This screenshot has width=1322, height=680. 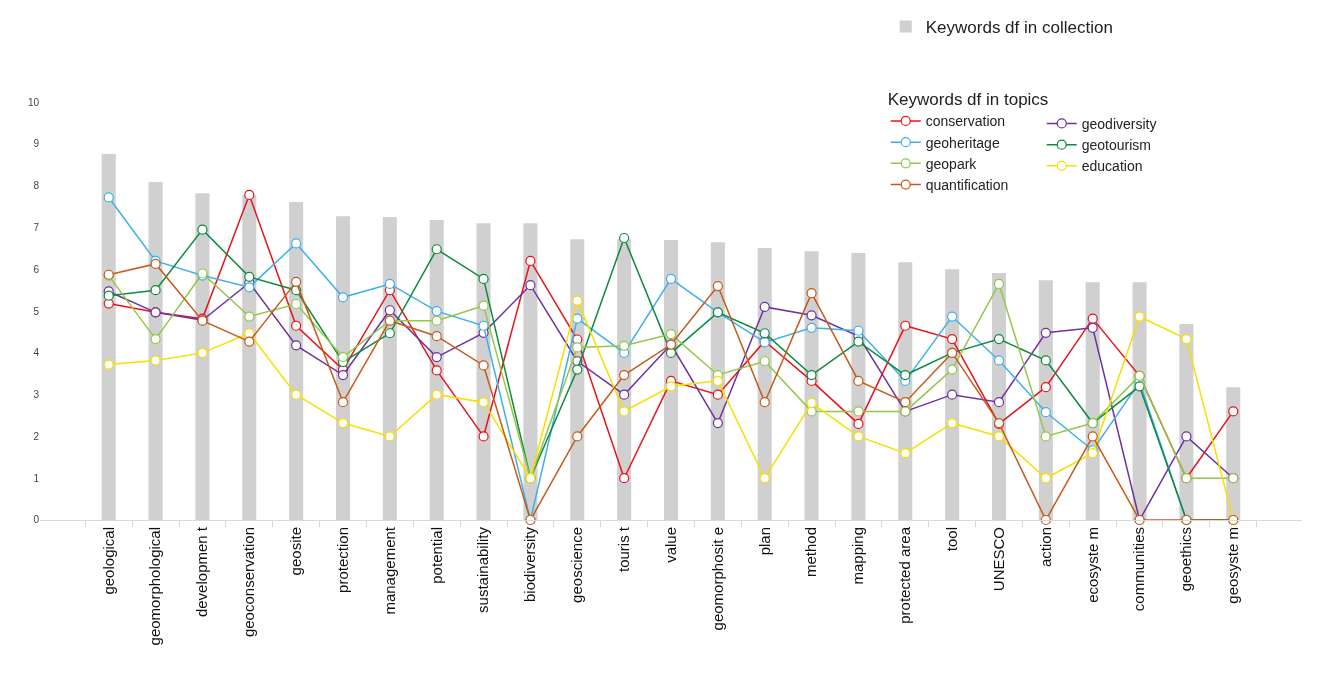 I want to click on legend-title: Keywords df in topics, so click(x=968, y=100).